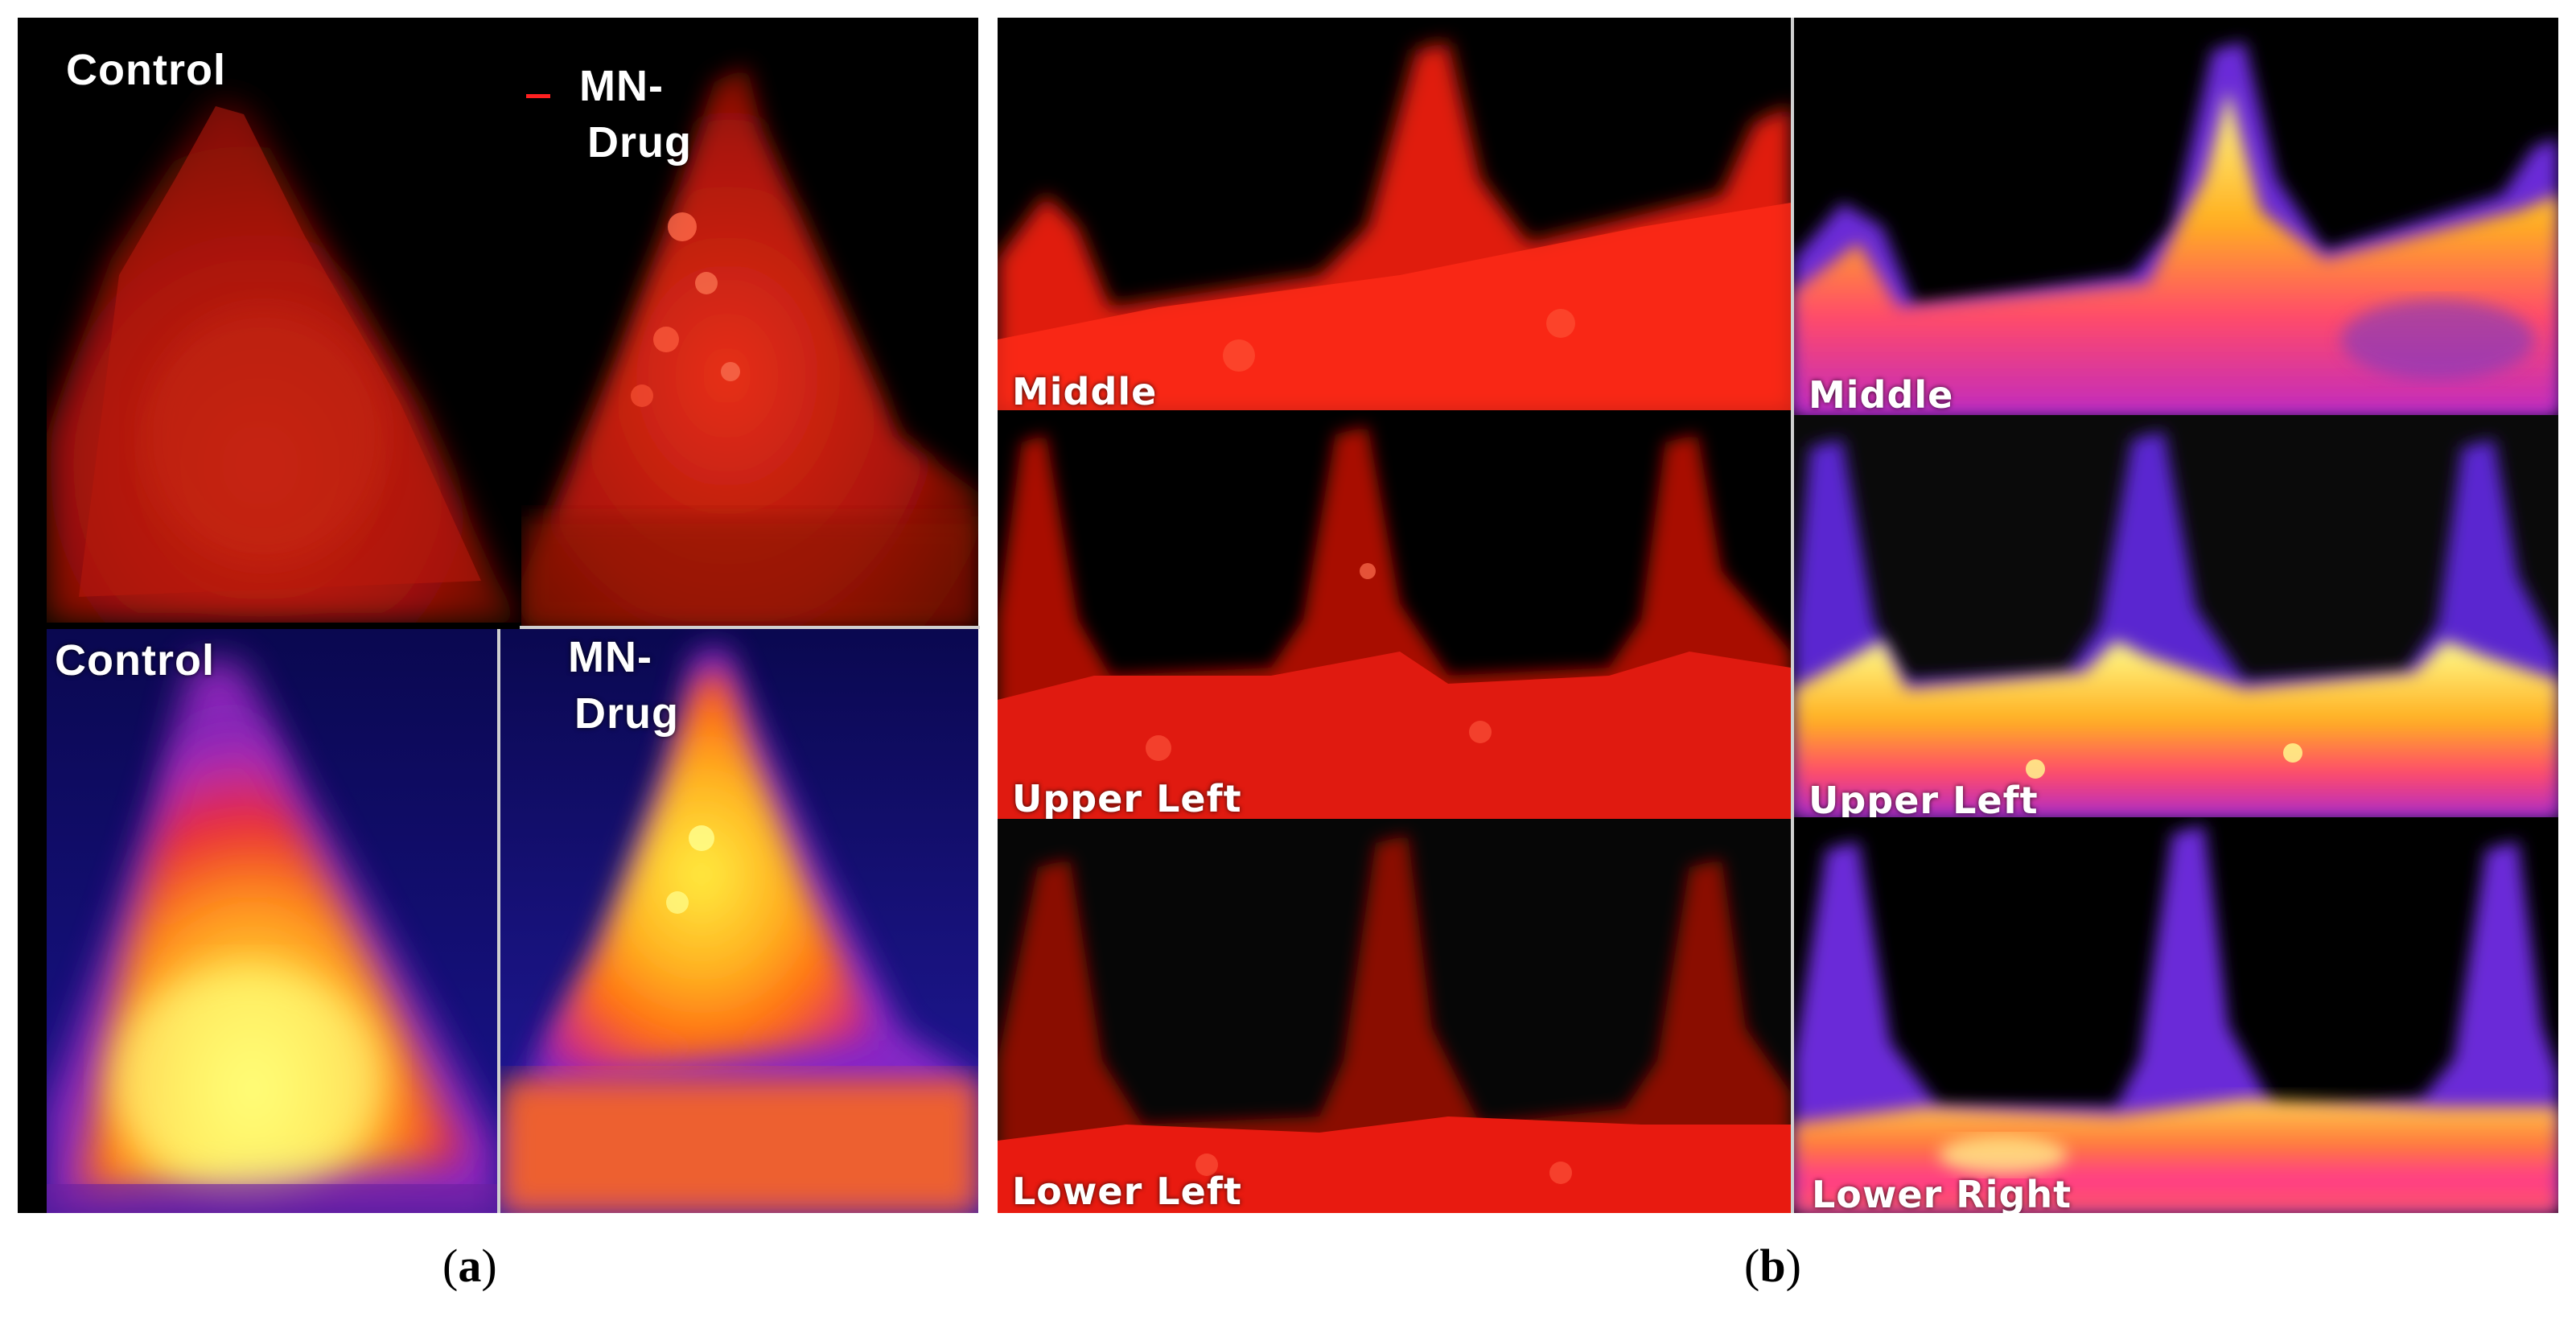 This screenshot has height=1320, width=2576. I want to click on red-lower-left-image: Lower Left, so click(1394, 1016).